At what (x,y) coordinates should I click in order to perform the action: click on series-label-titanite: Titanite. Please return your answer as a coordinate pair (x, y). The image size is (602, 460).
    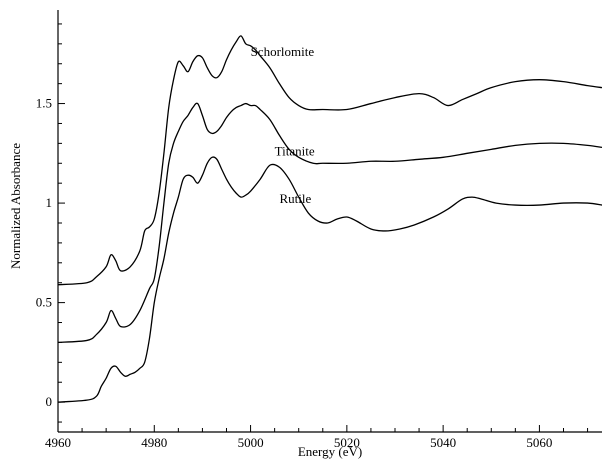
    Looking at the image, I should click on (295, 150).